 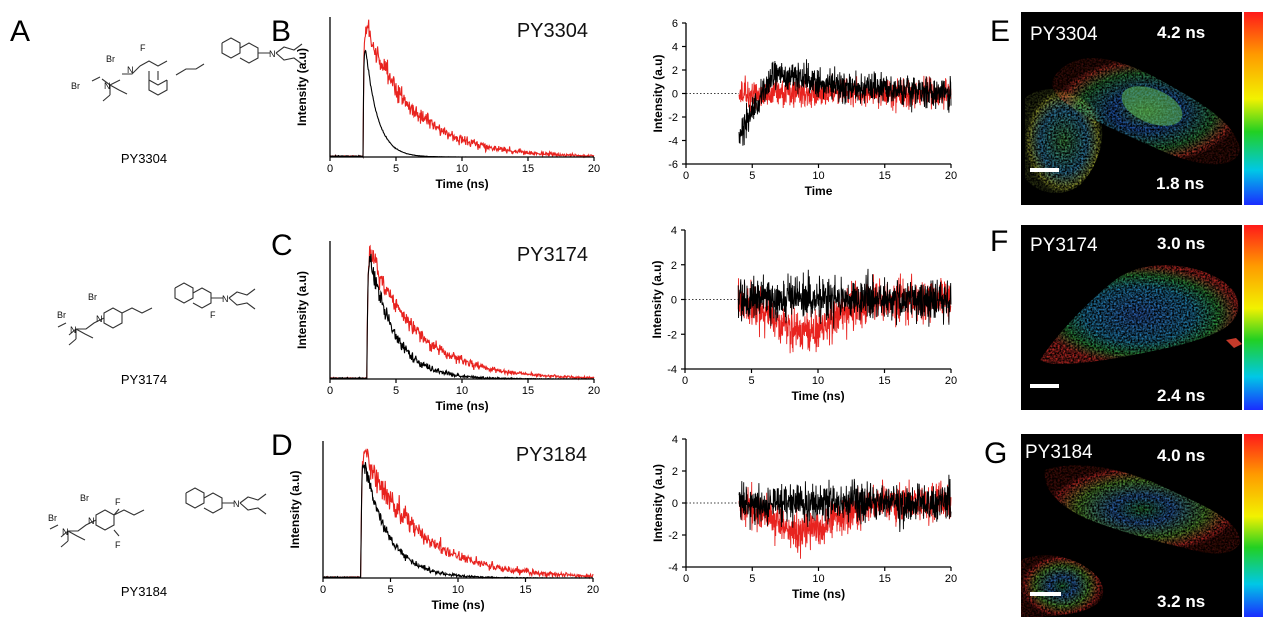 What do you see at coordinates (1059, 452) in the screenshot?
I see `image-compound-label: PY3184` at bounding box center [1059, 452].